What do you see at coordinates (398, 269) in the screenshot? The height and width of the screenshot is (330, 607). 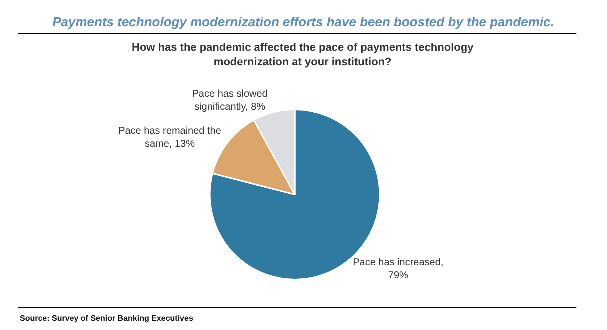 I see `slice-label: Pace has increased, 79%` at bounding box center [398, 269].